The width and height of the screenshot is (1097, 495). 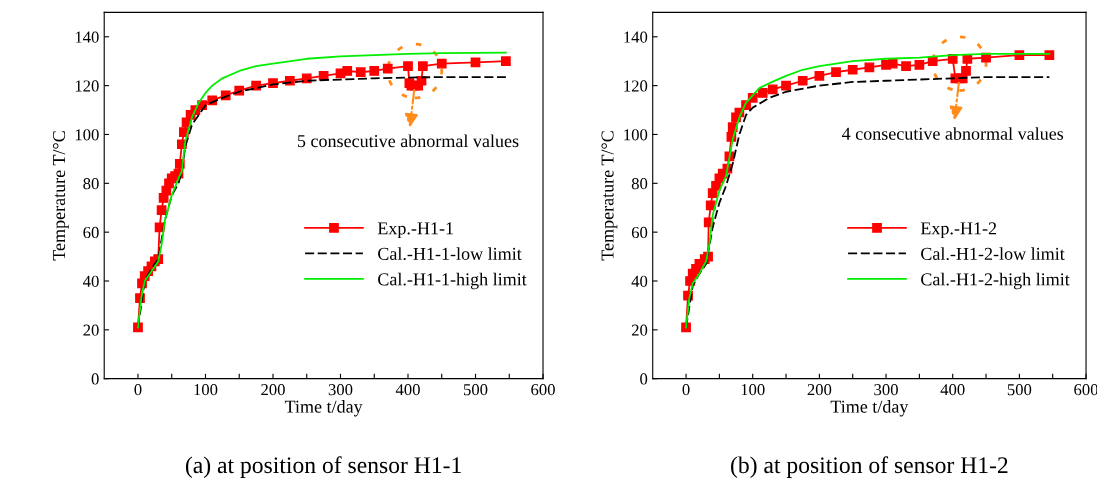 What do you see at coordinates (452, 281) in the screenshot?
I see `legend-label: Cal.-H1-1-high limit` at bounding box center [452, 281].